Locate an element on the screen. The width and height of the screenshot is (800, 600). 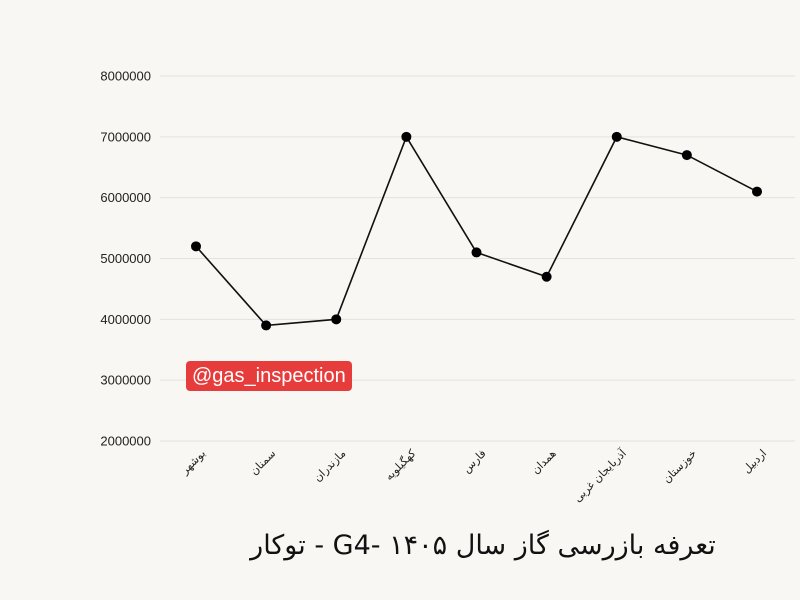
y-tick-label: 7000000 is located at coordinates (125, 136).